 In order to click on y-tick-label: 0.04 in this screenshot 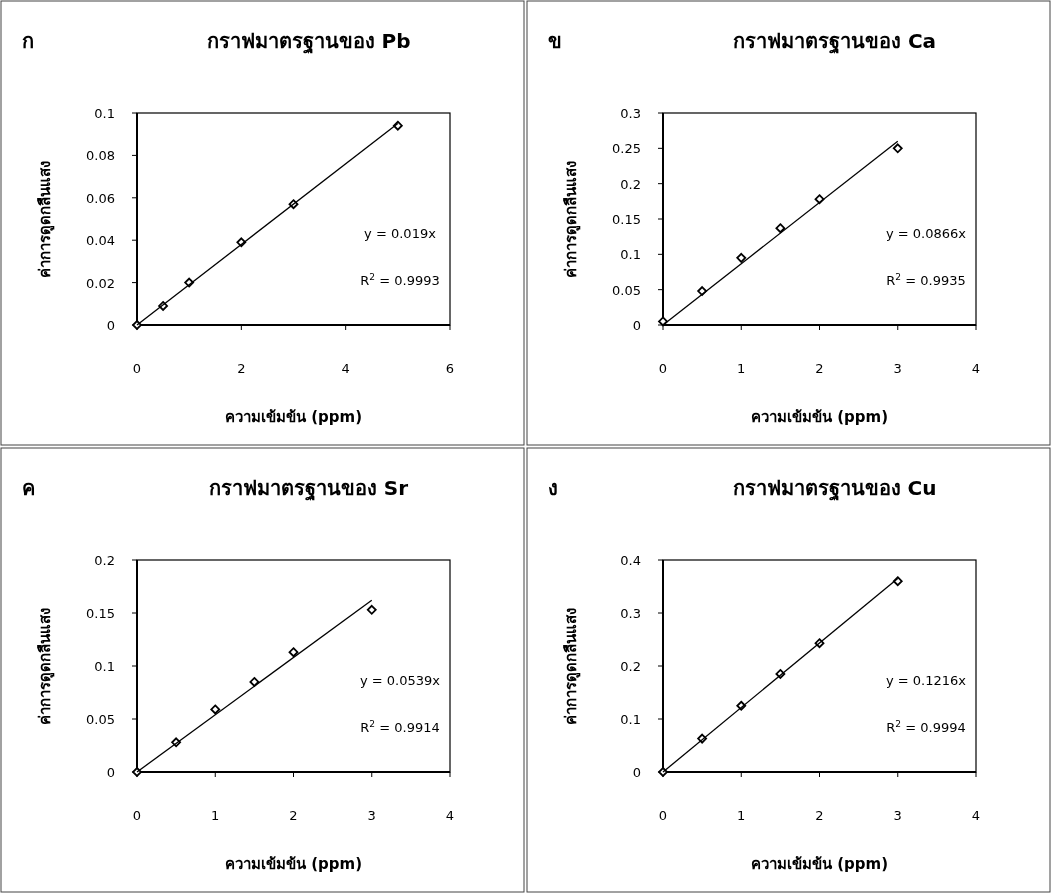, I will do `click(100, 241)`.